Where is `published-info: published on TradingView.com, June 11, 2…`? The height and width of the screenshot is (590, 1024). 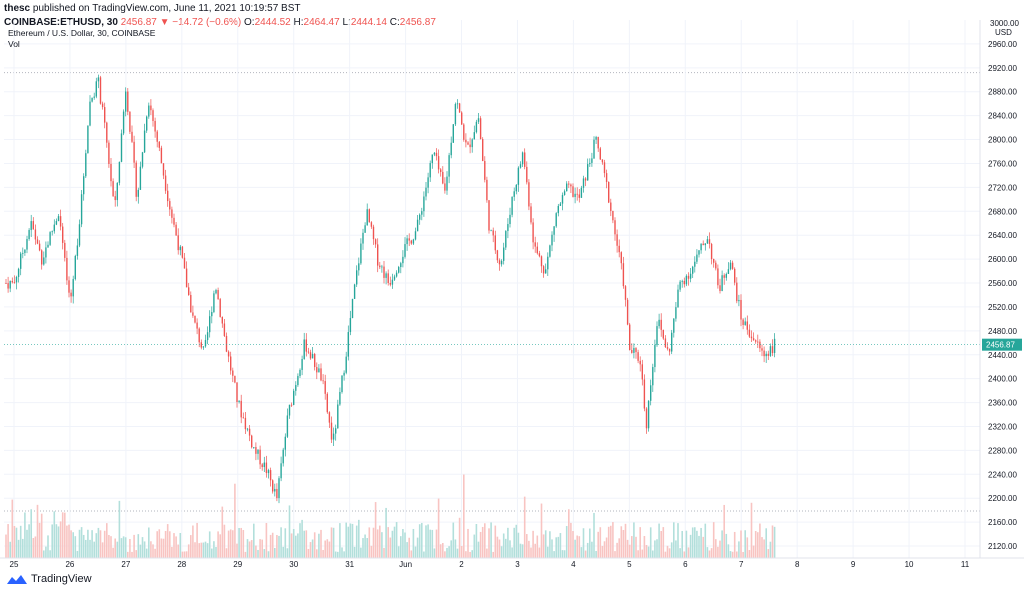
published-info: published on TradingView.com, June 11, 2… is located at coordinates (166, 8).